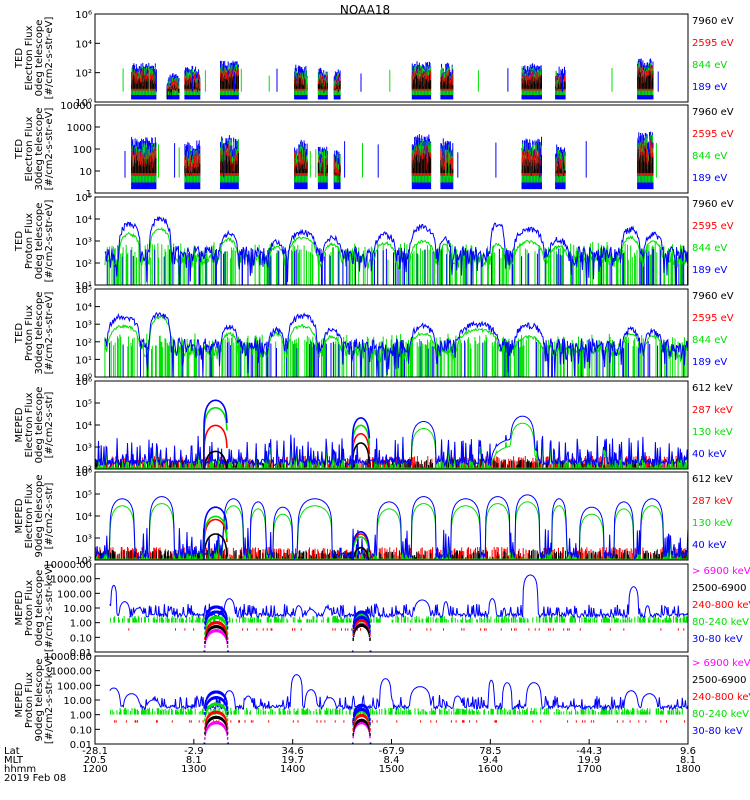  I want to click on y-axis-label: [#/cm2-s-str], so click(49, 424).